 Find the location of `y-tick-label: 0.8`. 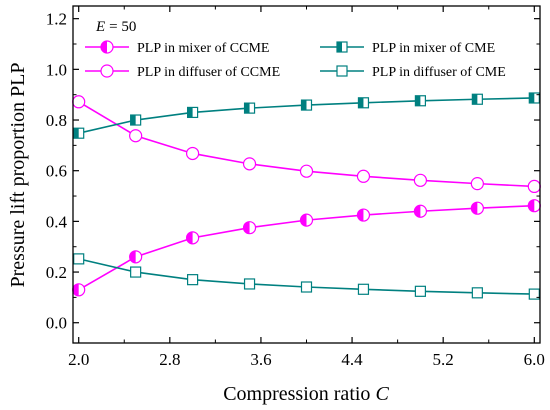

y-tick-label: 0.8 is located at coordinates (56, 120).